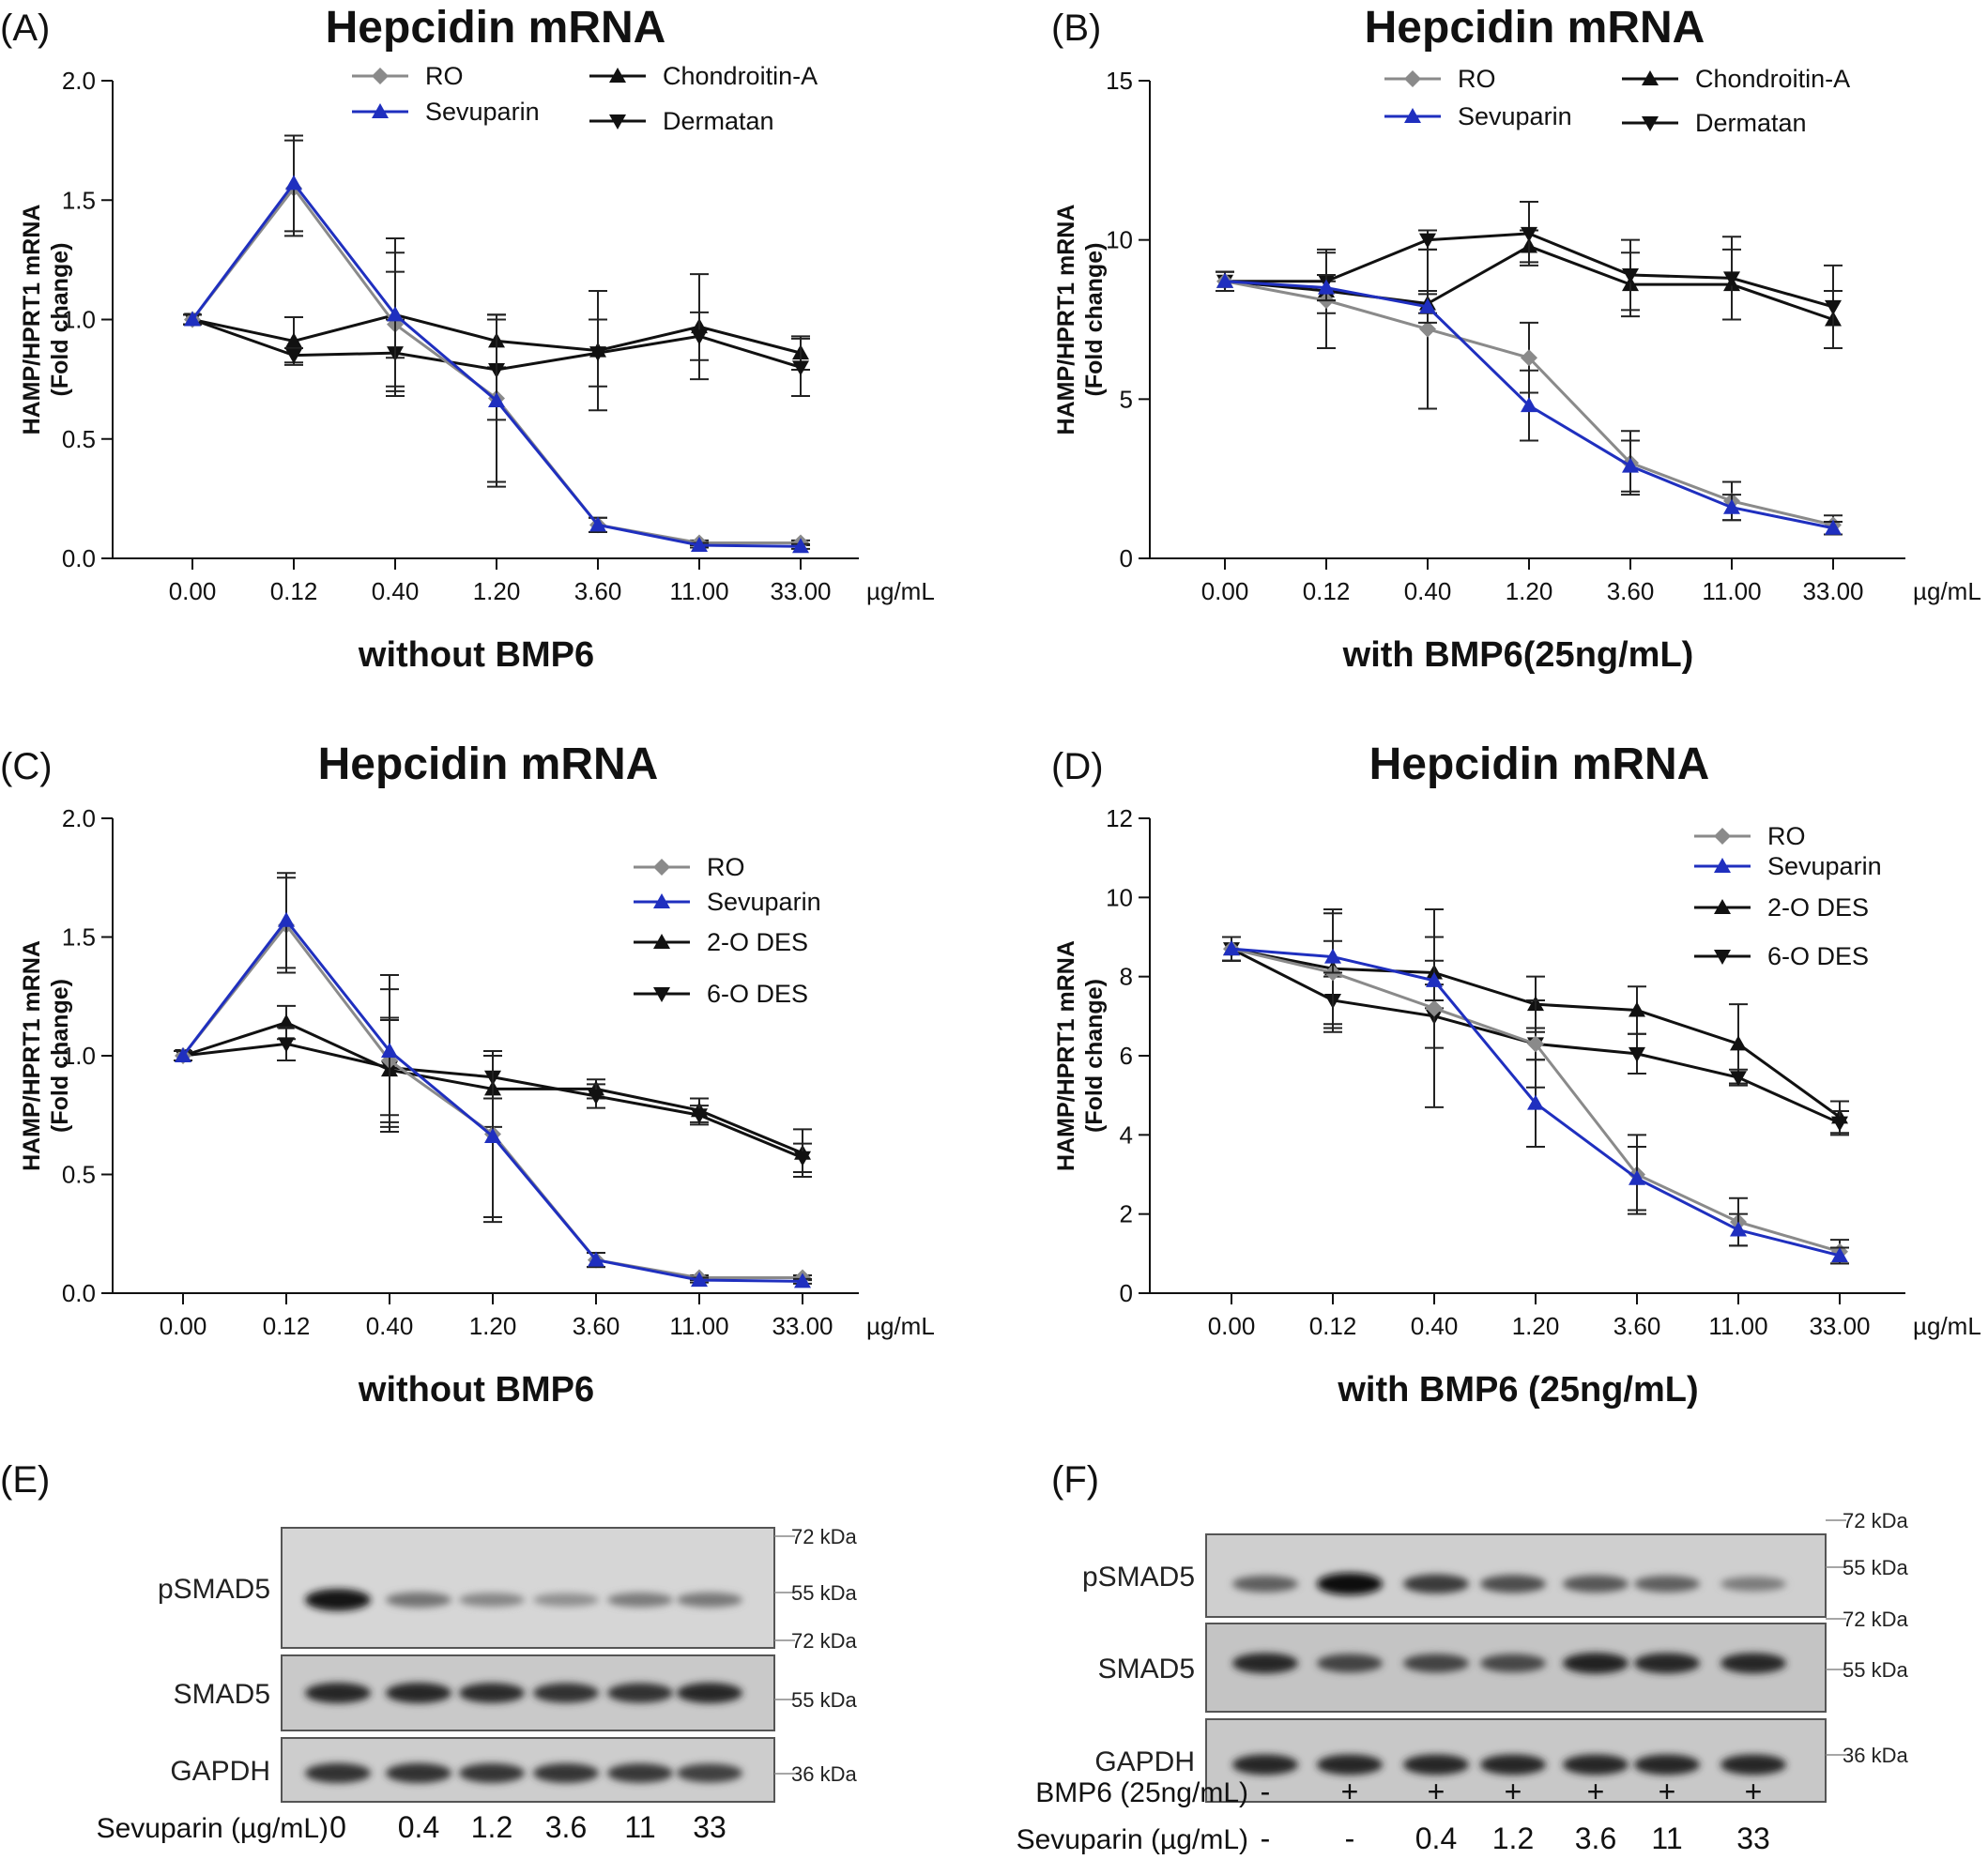  Describe the element at coordinates (1517, 1390) in the screenshot. I see `x-axis-title: with BMP6 (25ng/mL)` at that location.